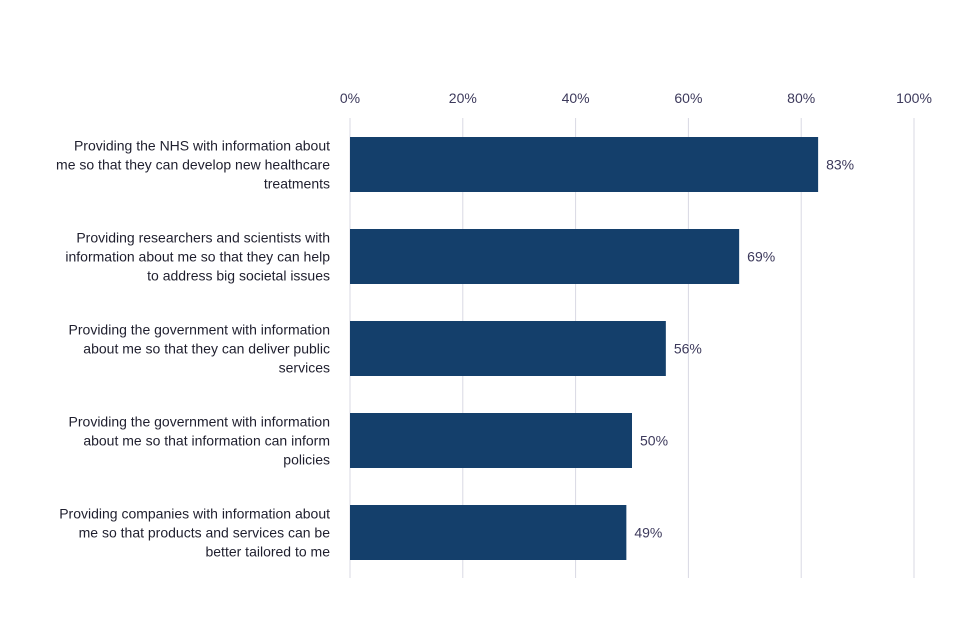 Image resolution: width=960 pixels, height=640 pixels. I want to click on x-tick-label: 80%, so click(801, 98).